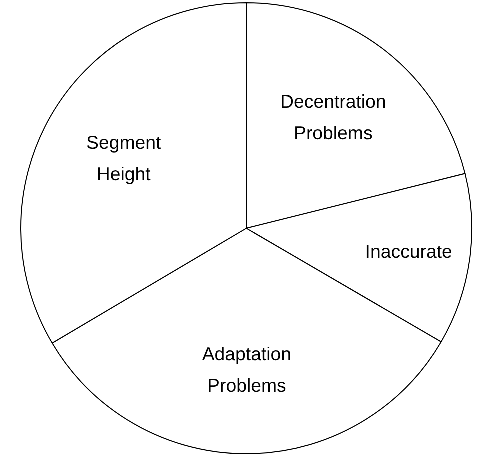  Describe the element at coordinates (333, 117) in the screenshot. I see `slice-label: Decentration Problems` at that location.